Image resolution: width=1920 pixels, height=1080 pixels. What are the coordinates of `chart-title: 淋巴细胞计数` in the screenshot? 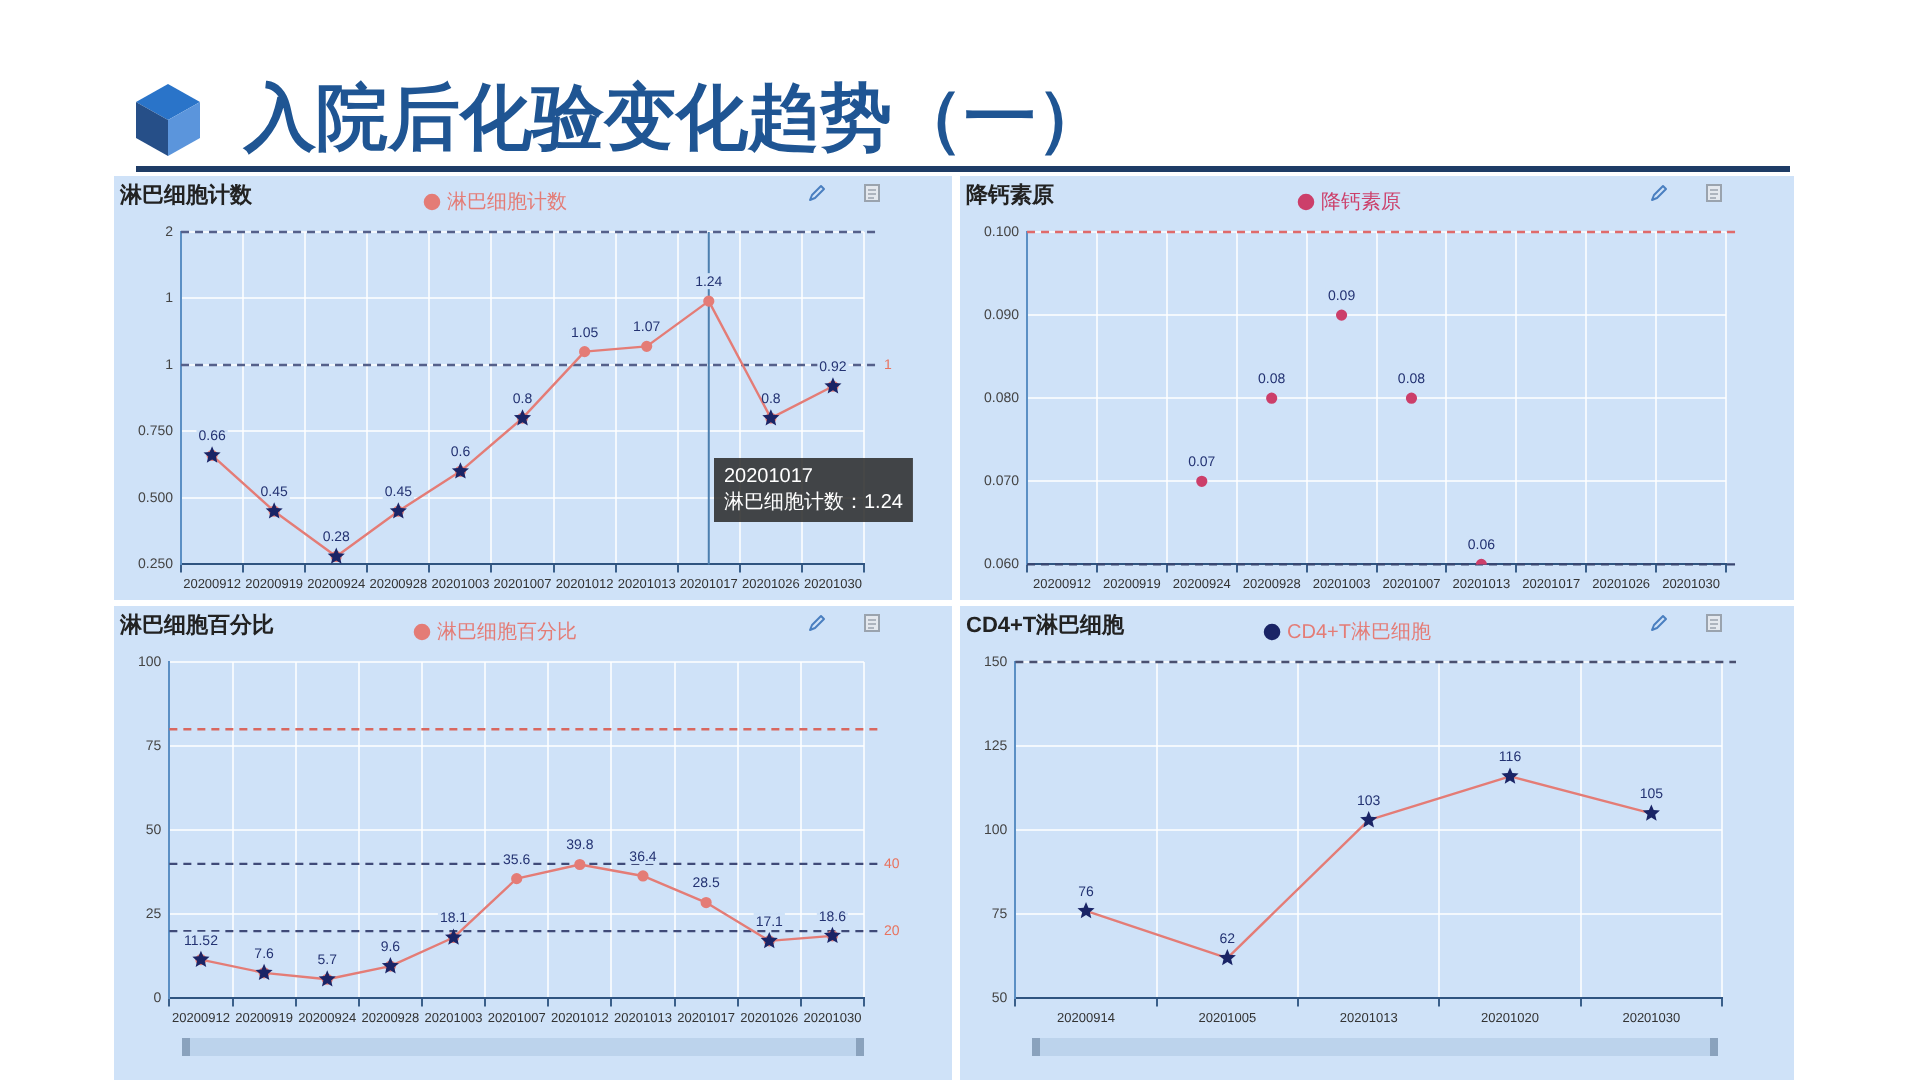 It's located at (186, 195).